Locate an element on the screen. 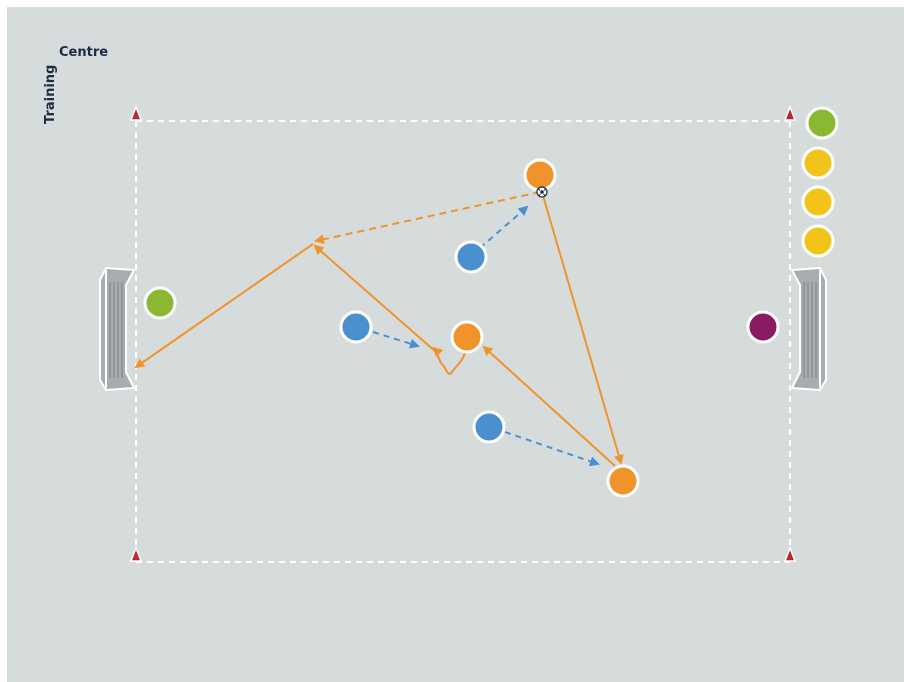  brand-word-training: Training is located at coordinates (50, 94).